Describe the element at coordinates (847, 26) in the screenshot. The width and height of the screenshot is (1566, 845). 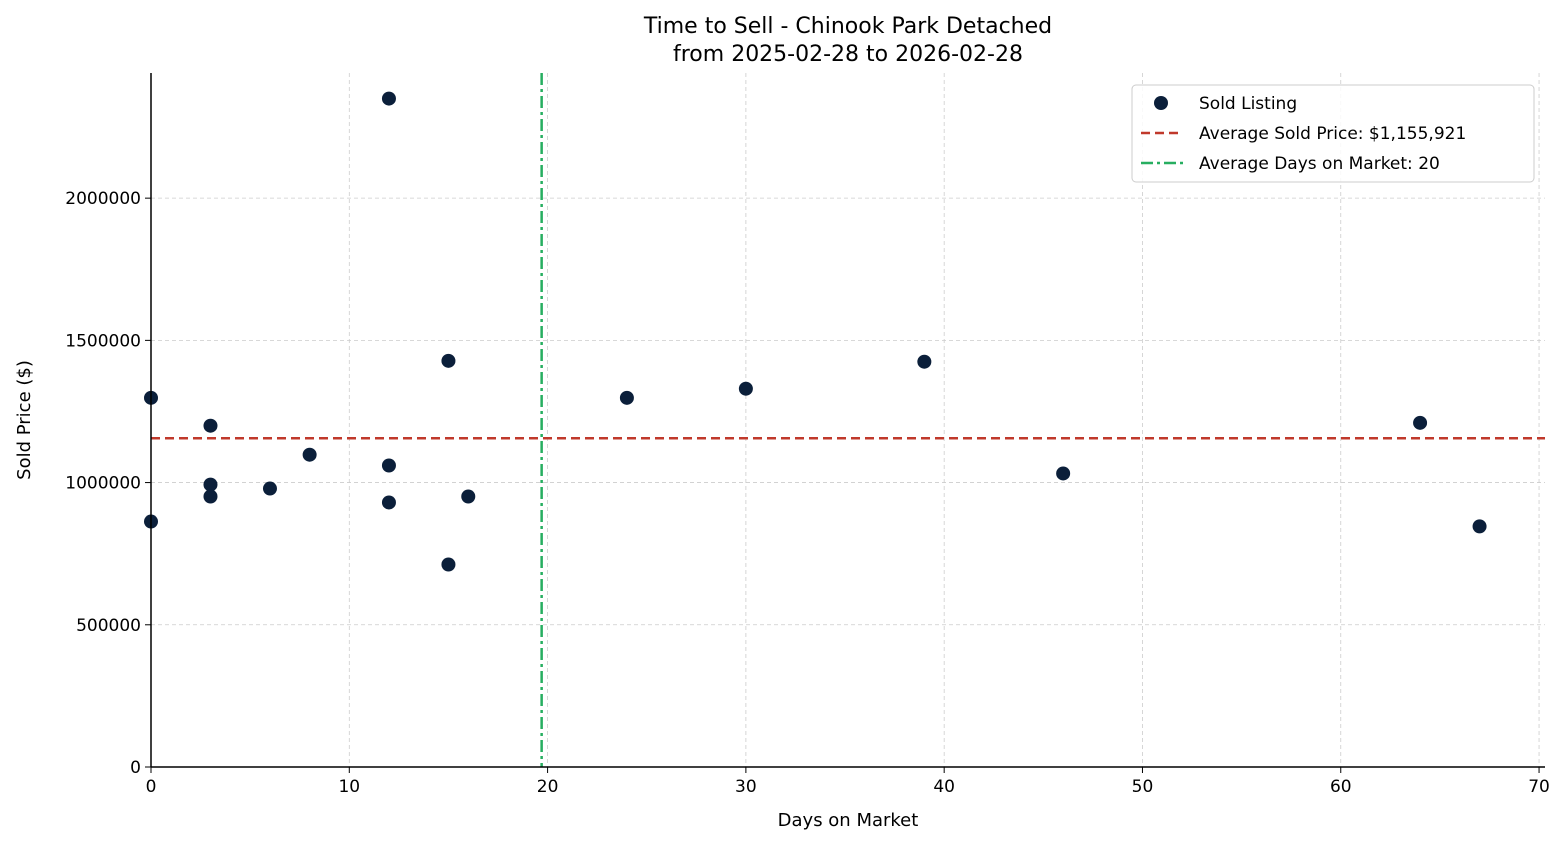
I see `chart-title: Time to Sell - Chinook Park Detached` at that location.